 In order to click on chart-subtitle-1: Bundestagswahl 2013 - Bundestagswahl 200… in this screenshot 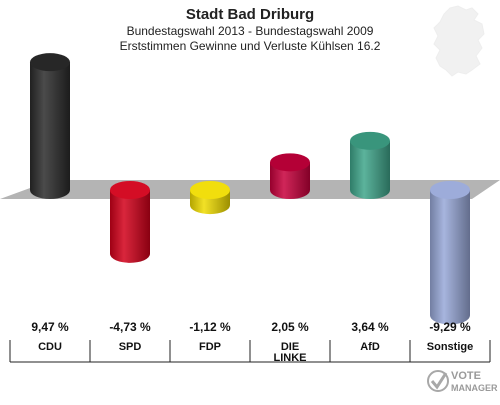, I will do `click(250, 31)`.